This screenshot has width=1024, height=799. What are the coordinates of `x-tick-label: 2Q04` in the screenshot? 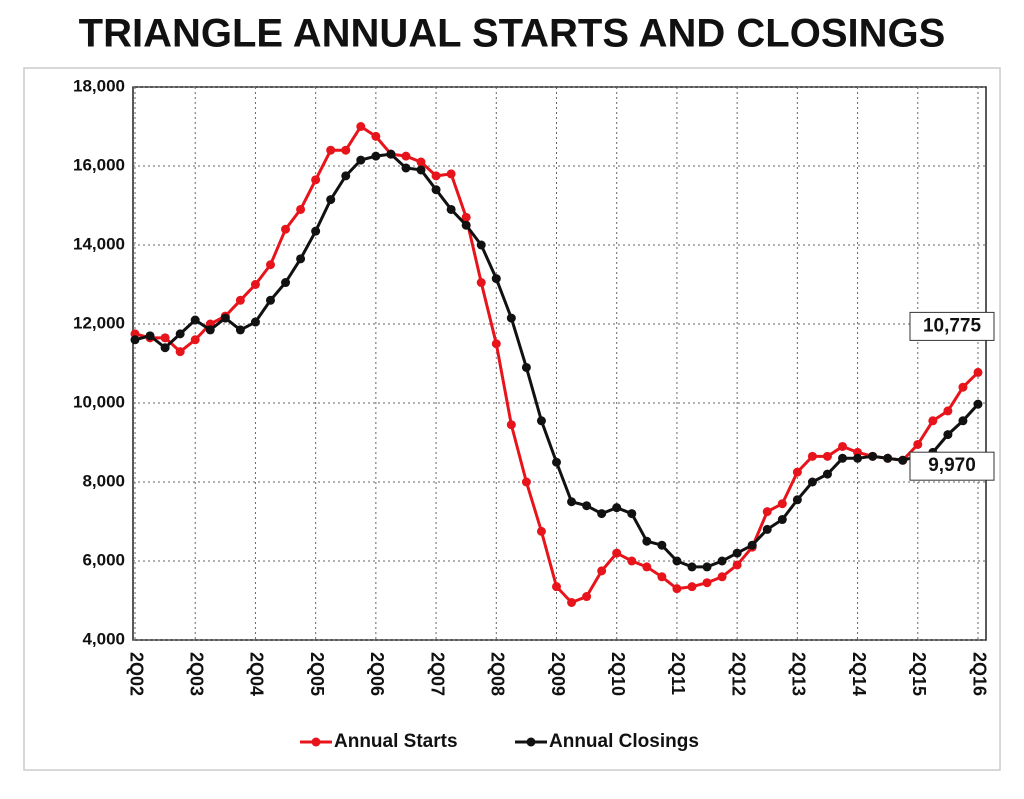 It's located at (257, 674).